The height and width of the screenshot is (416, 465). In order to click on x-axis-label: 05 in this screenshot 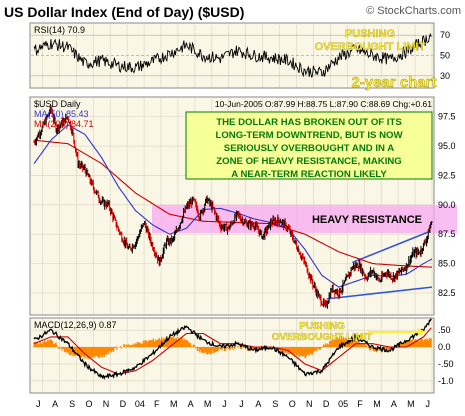, I will do `click(343, 404)`.